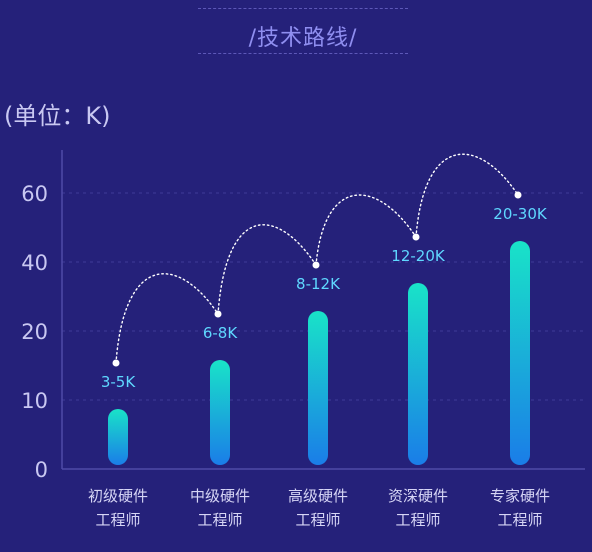 This screenshot has width=592, height=552. Describe the element at coordinates (117, 496) in the screenshot. I see `x-tick-label-line: 初级硬件` at that location.